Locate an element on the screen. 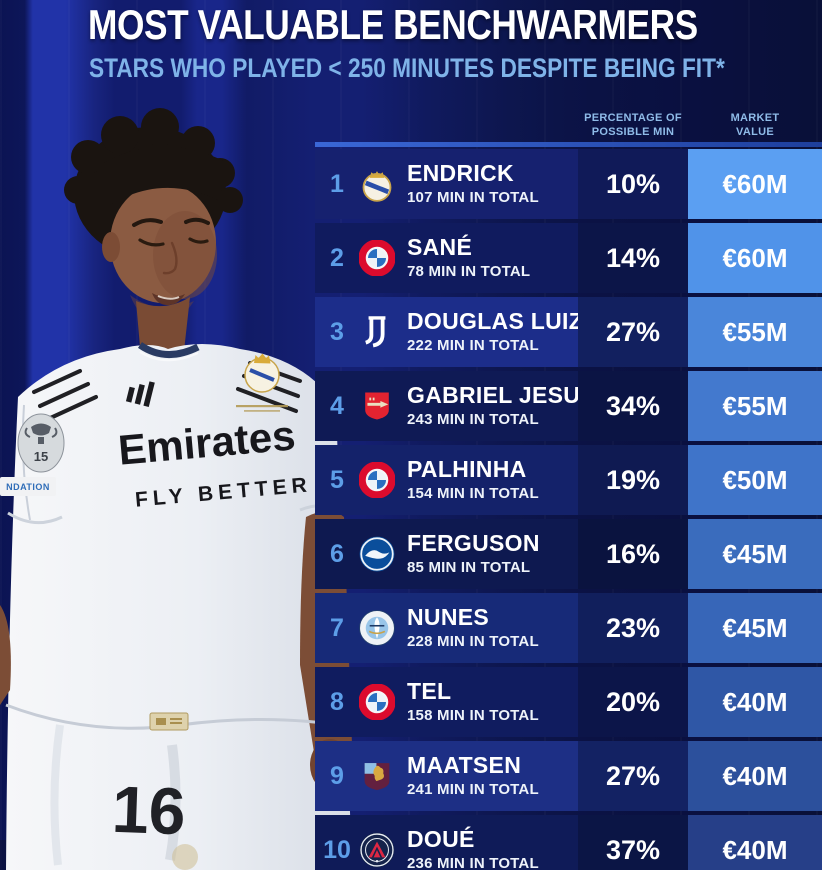 This screenshot has width=822, height=870. rank-number: 3 is located at coordinates (337, 331).